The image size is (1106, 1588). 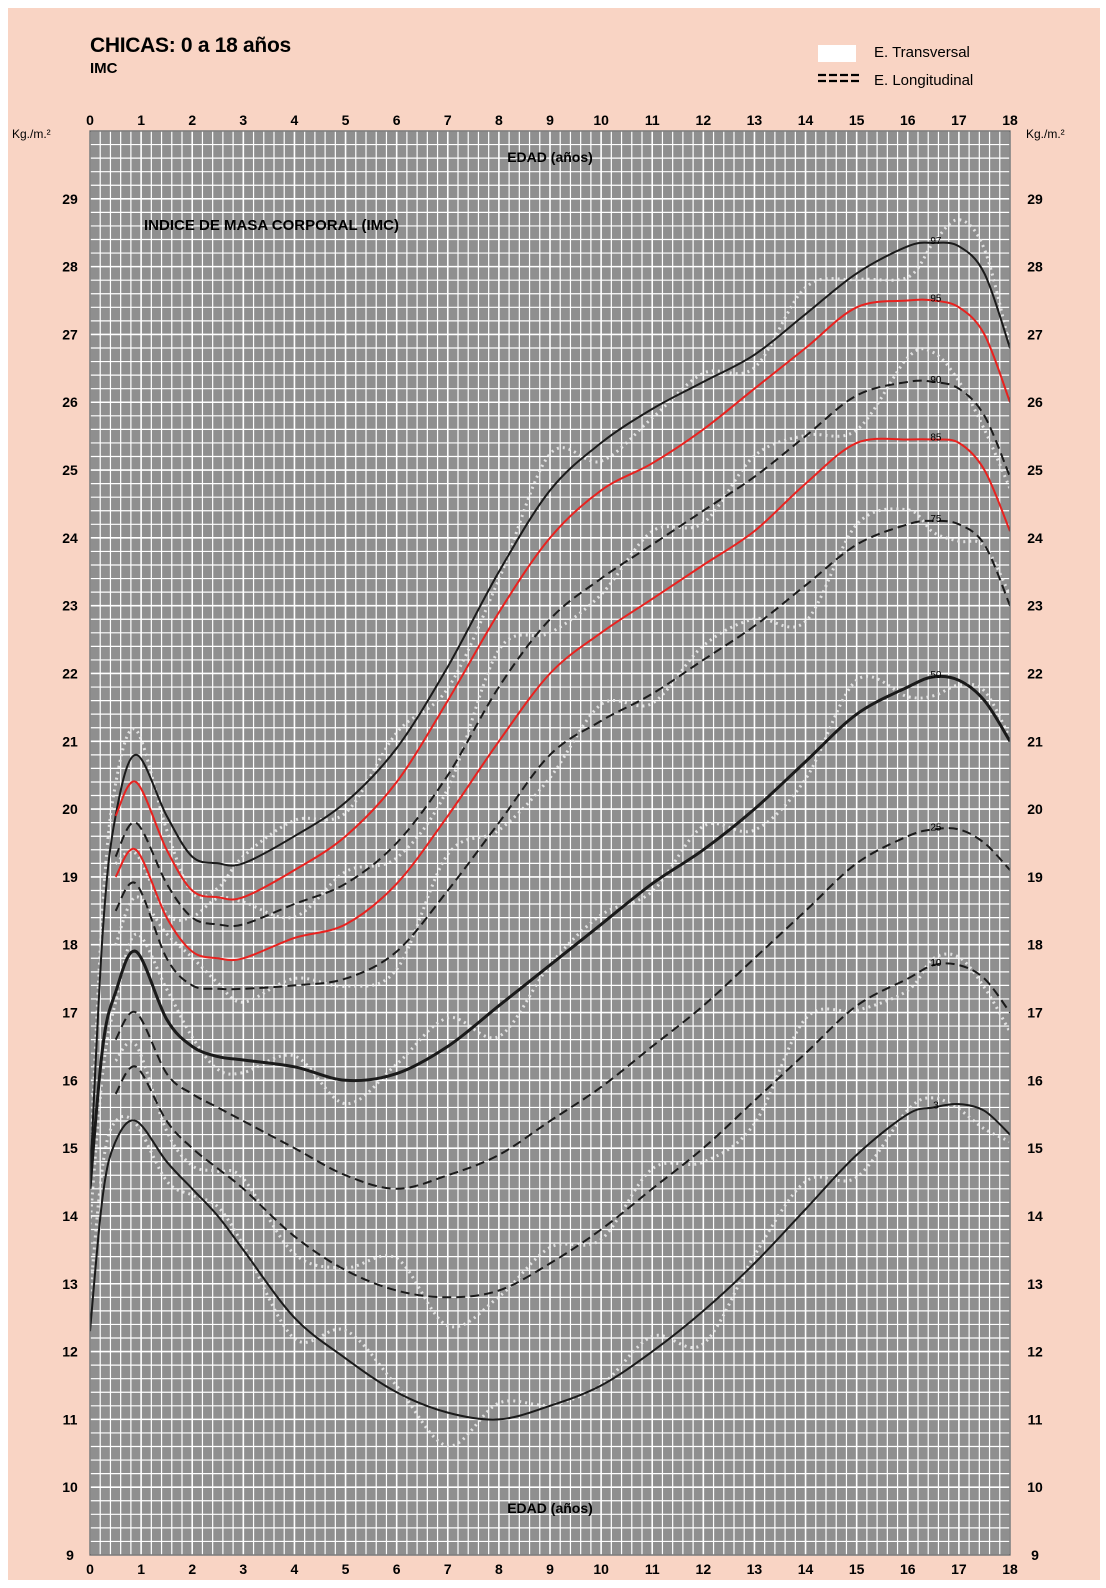 I want to click on y-tick-label: 18, so click(x=70, y=945).